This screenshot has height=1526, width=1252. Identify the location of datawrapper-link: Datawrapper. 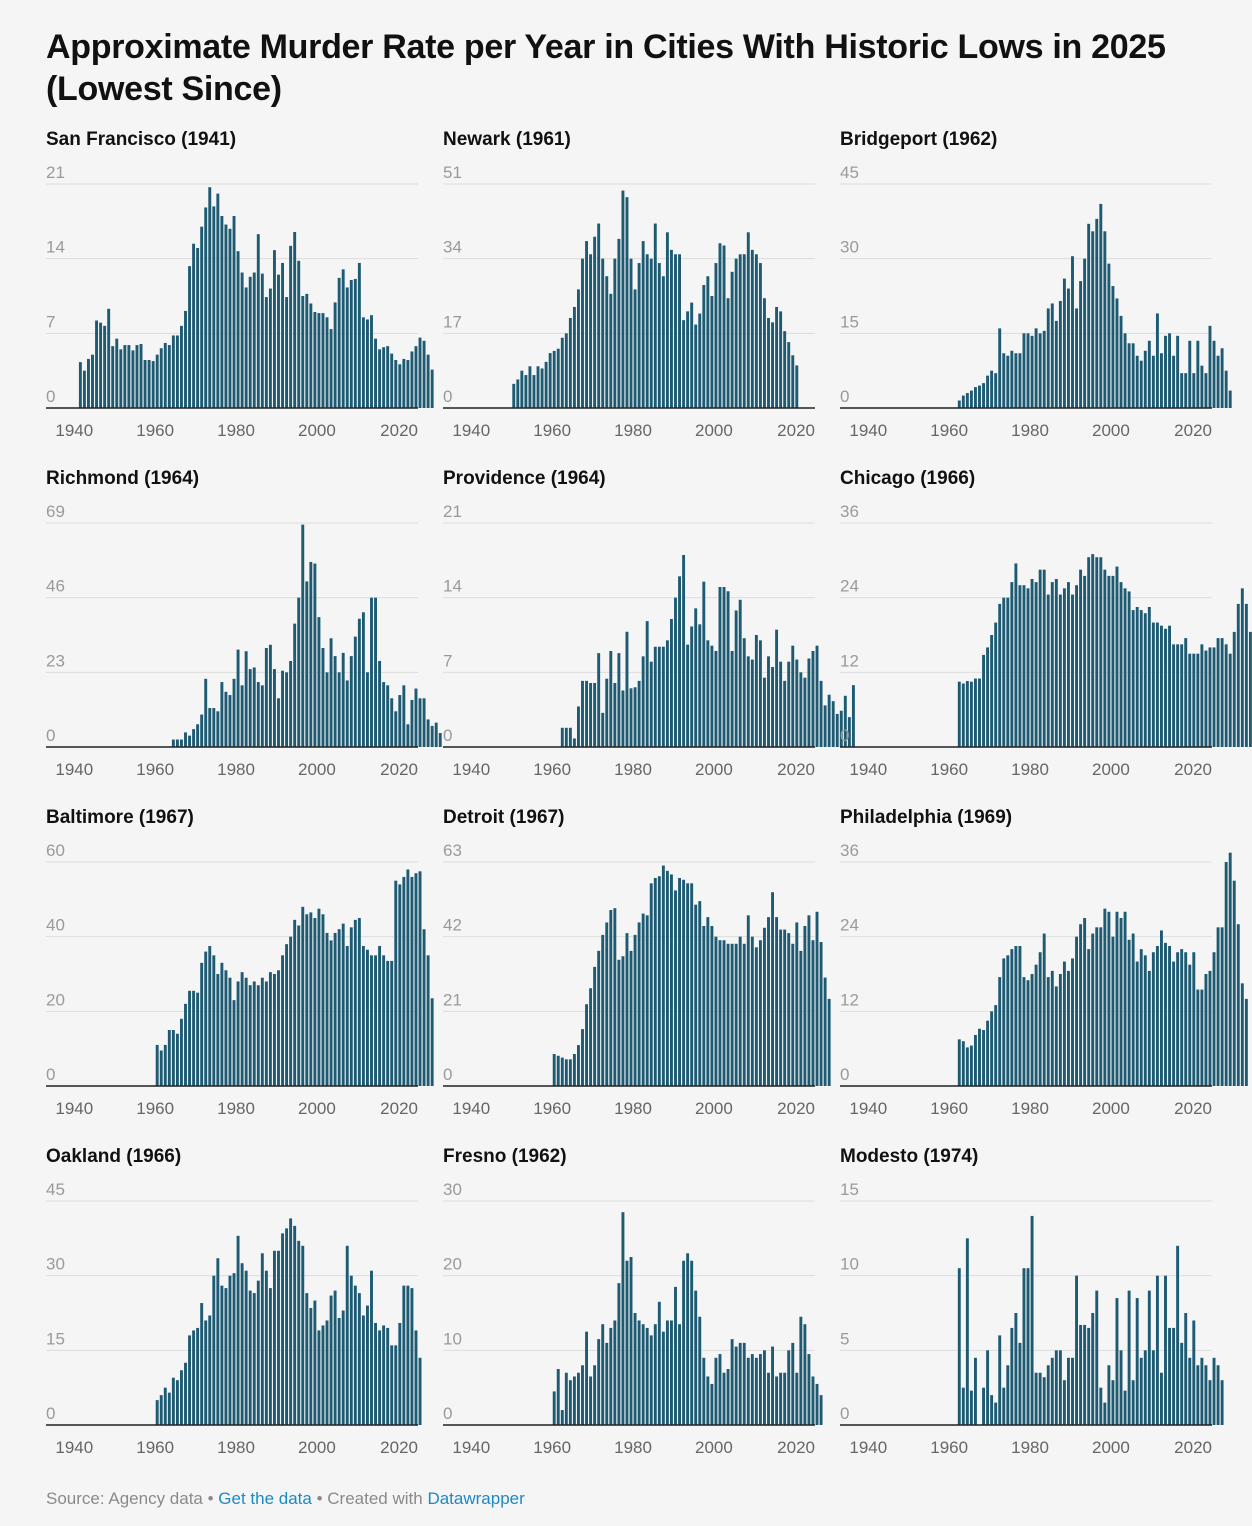
(476, 1498).